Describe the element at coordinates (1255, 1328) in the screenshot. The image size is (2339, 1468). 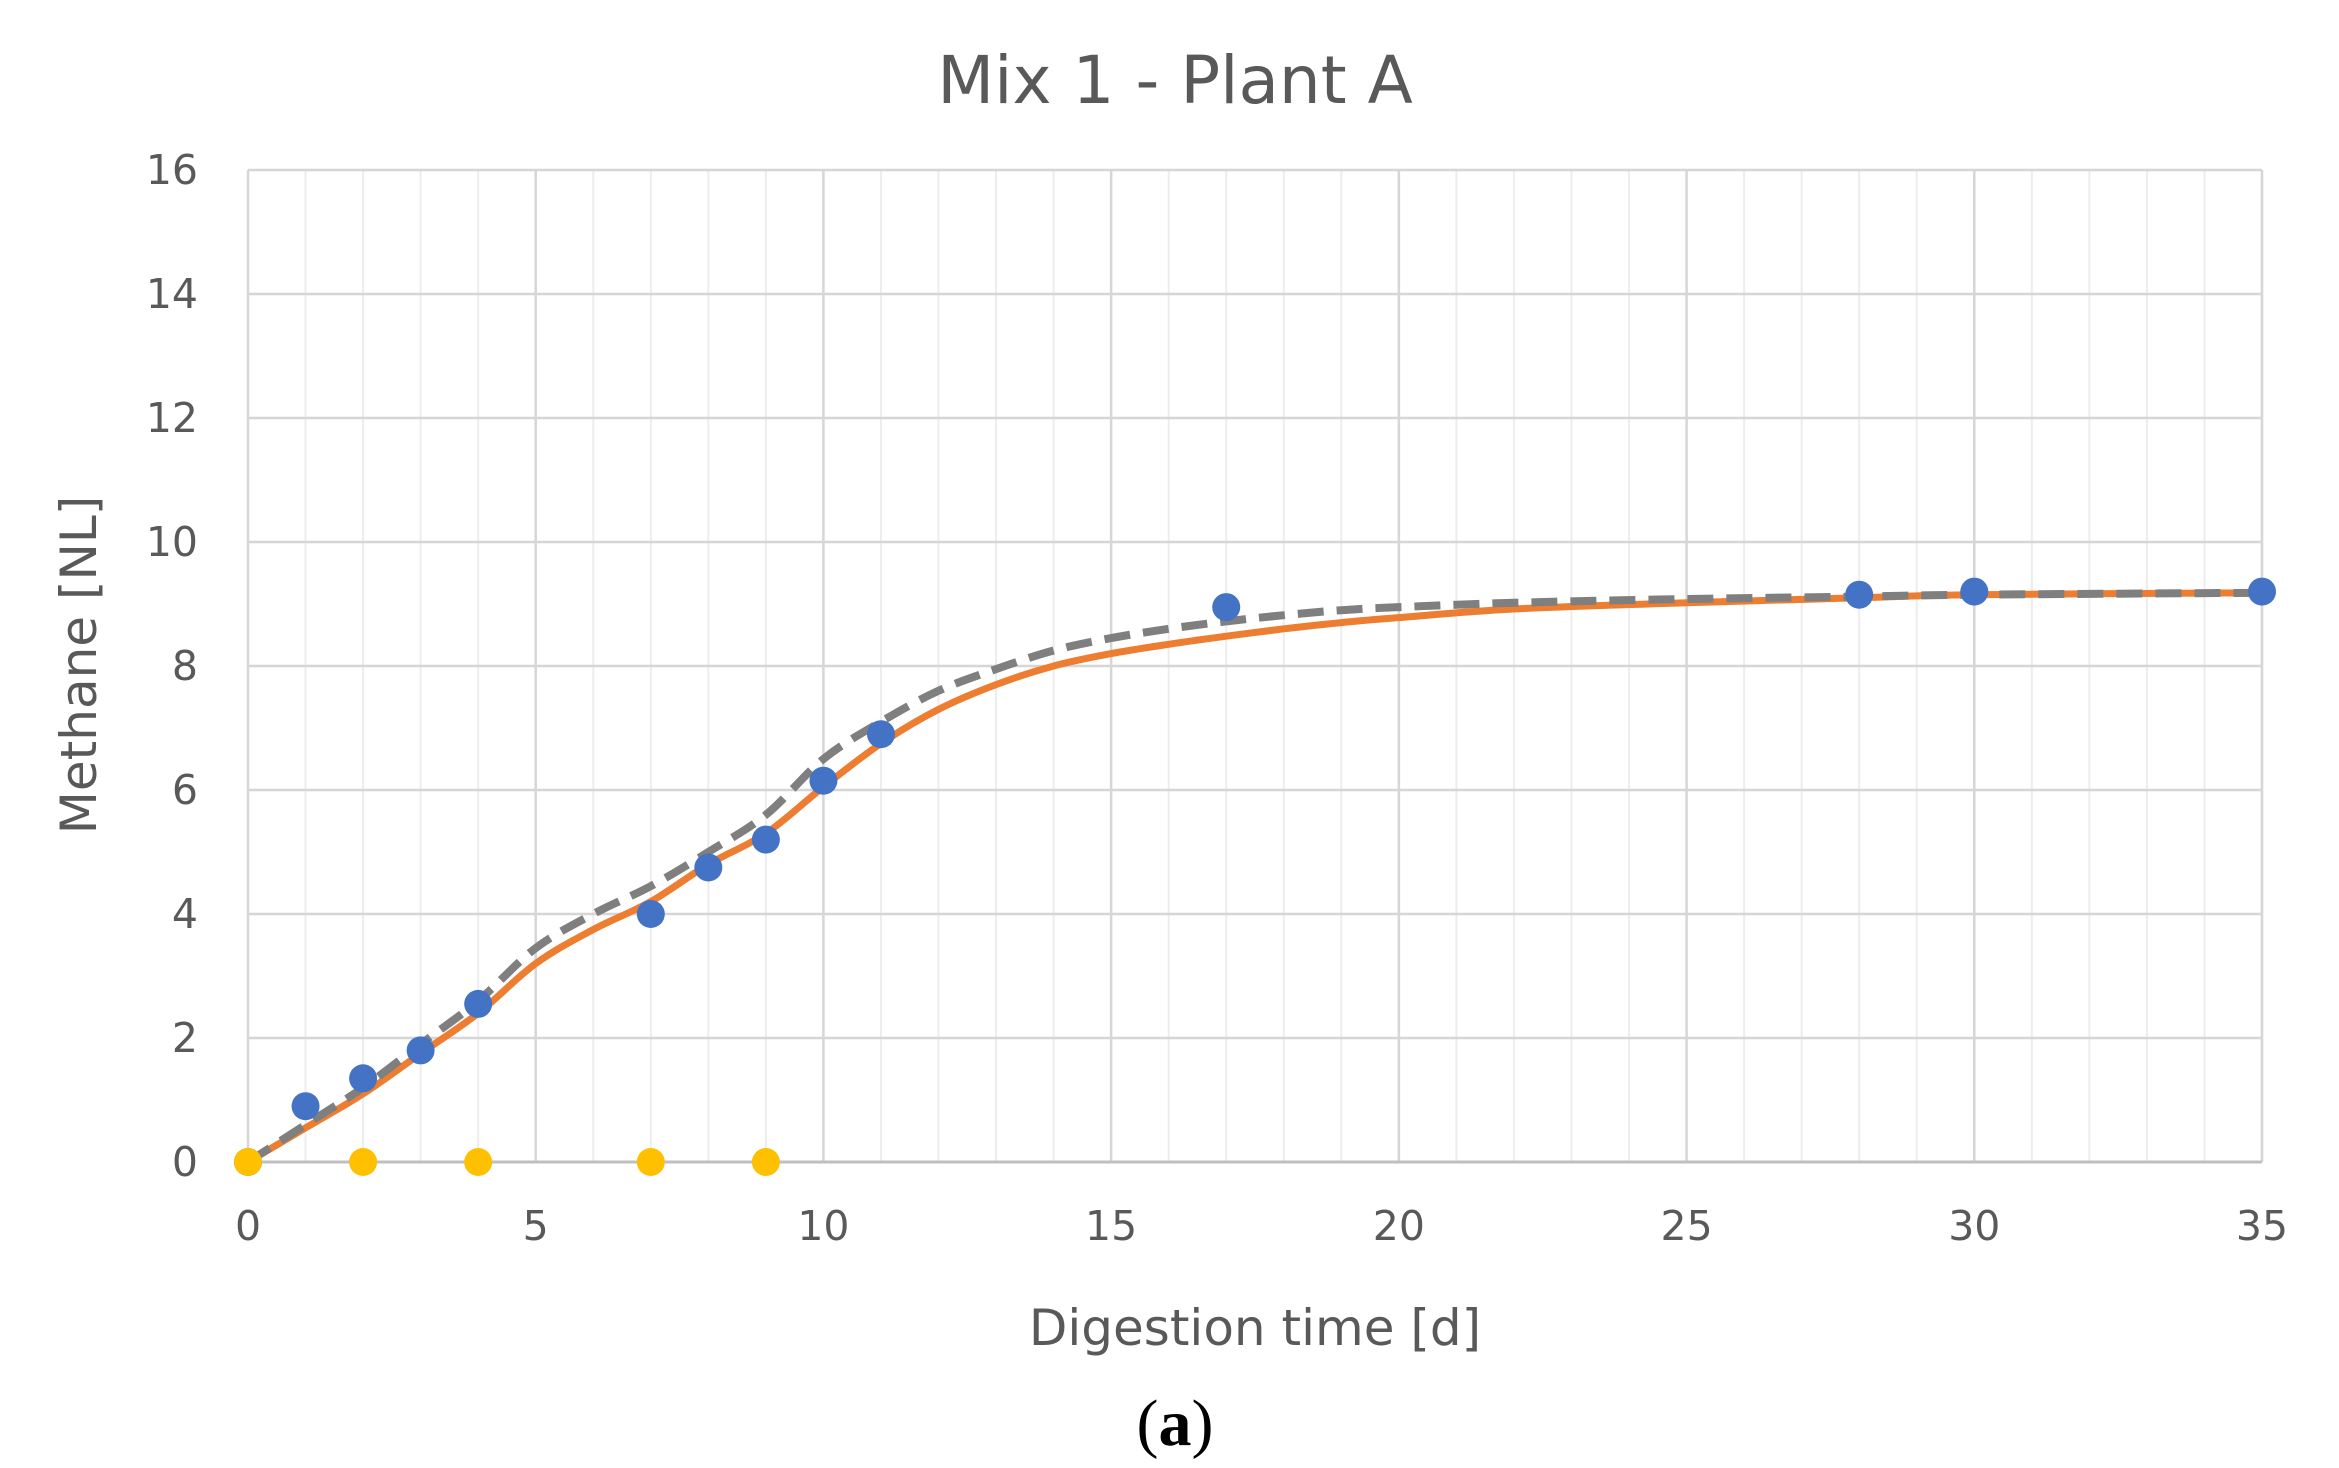
I see `x-axis-title: Digestion time [d]` at that location.